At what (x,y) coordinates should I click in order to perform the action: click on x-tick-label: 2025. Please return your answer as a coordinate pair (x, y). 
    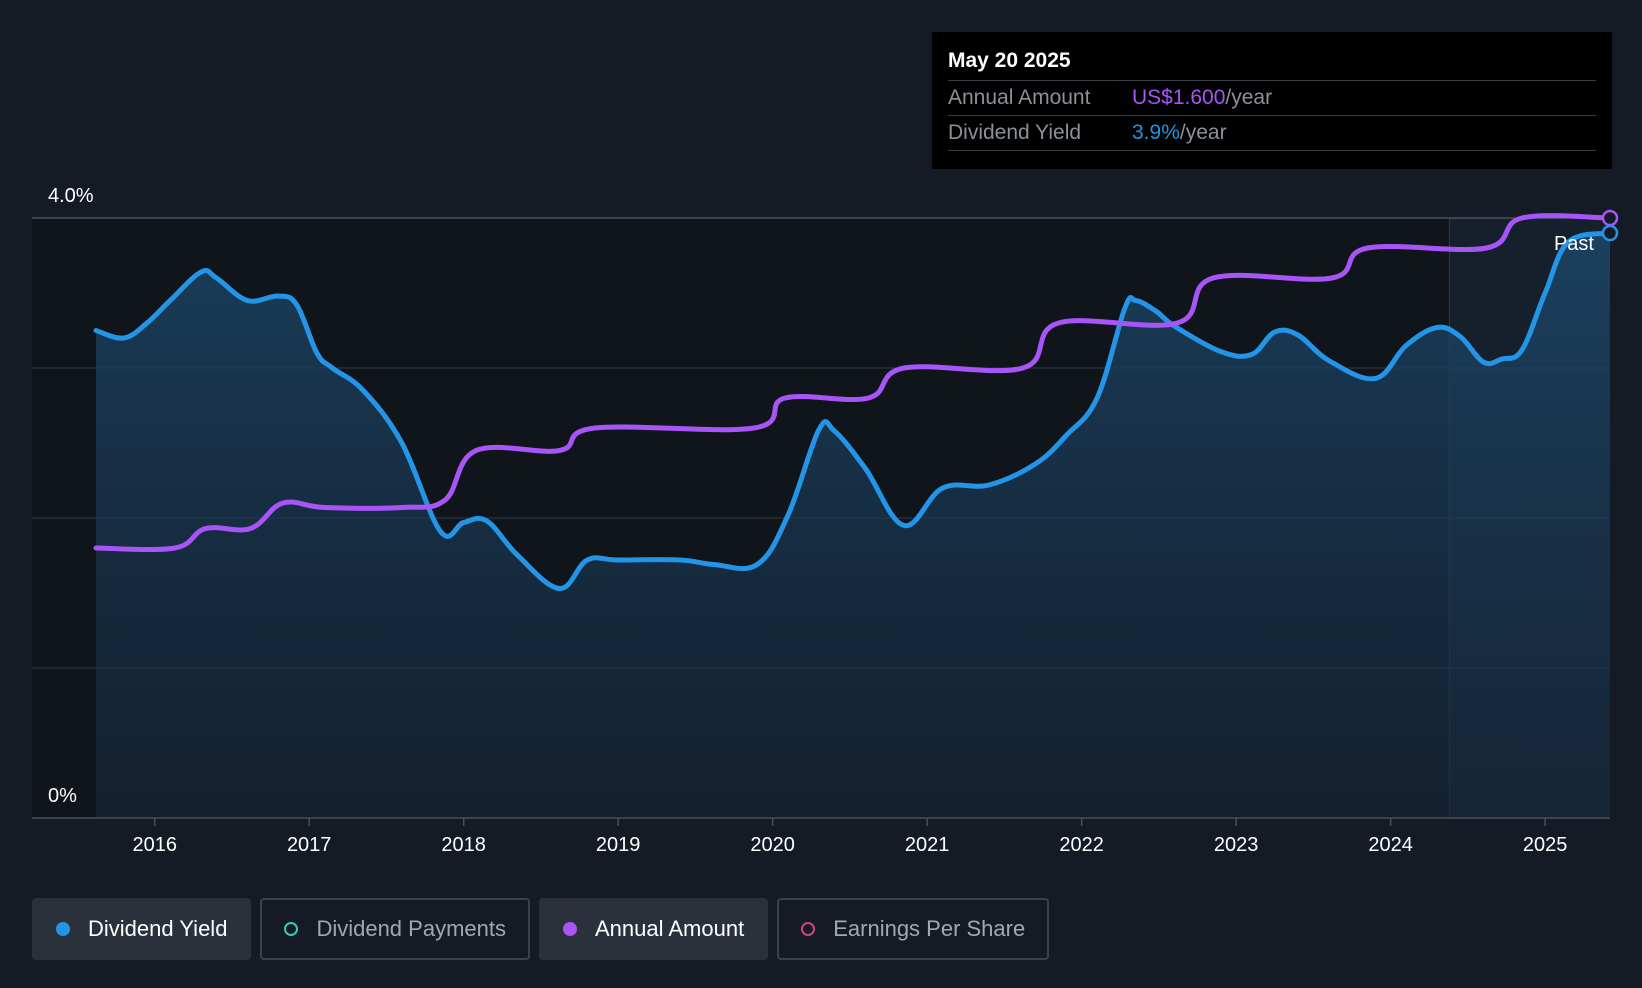
    Looking at the image, I should click on (1545, 845).